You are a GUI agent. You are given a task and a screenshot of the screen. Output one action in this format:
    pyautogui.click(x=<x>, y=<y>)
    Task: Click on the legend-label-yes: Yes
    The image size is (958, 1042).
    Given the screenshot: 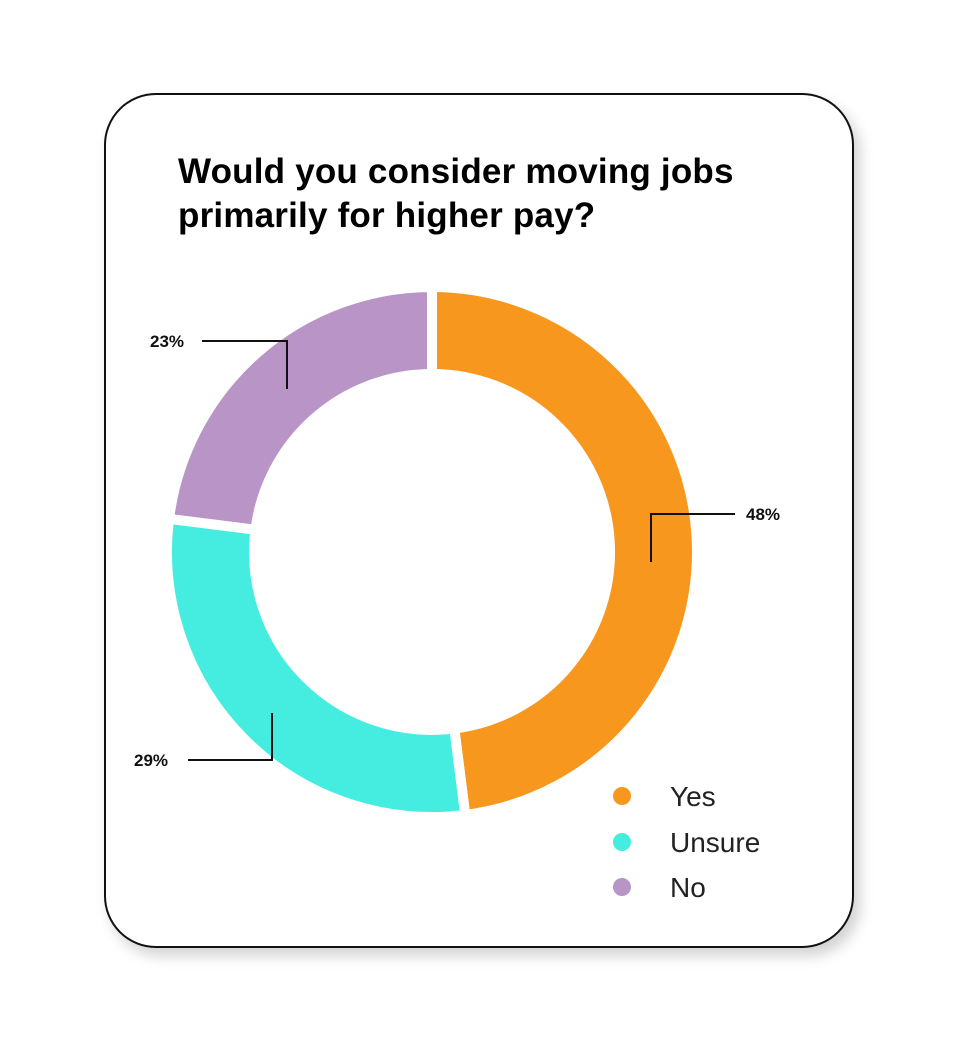 What is the action you would take?
    pyautogui.click(x=693, y=796)
    